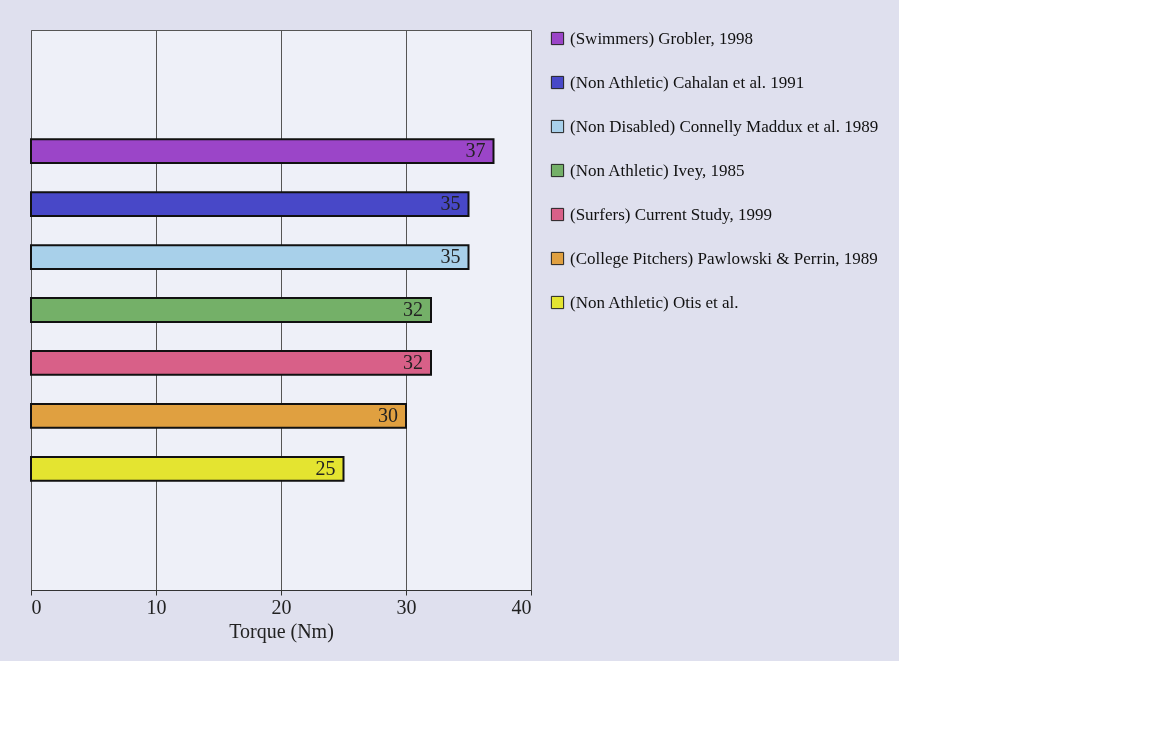  Describe the element at coordinates (521, 606) in the screenshot. I see `x-tick-label: 40` at that location.